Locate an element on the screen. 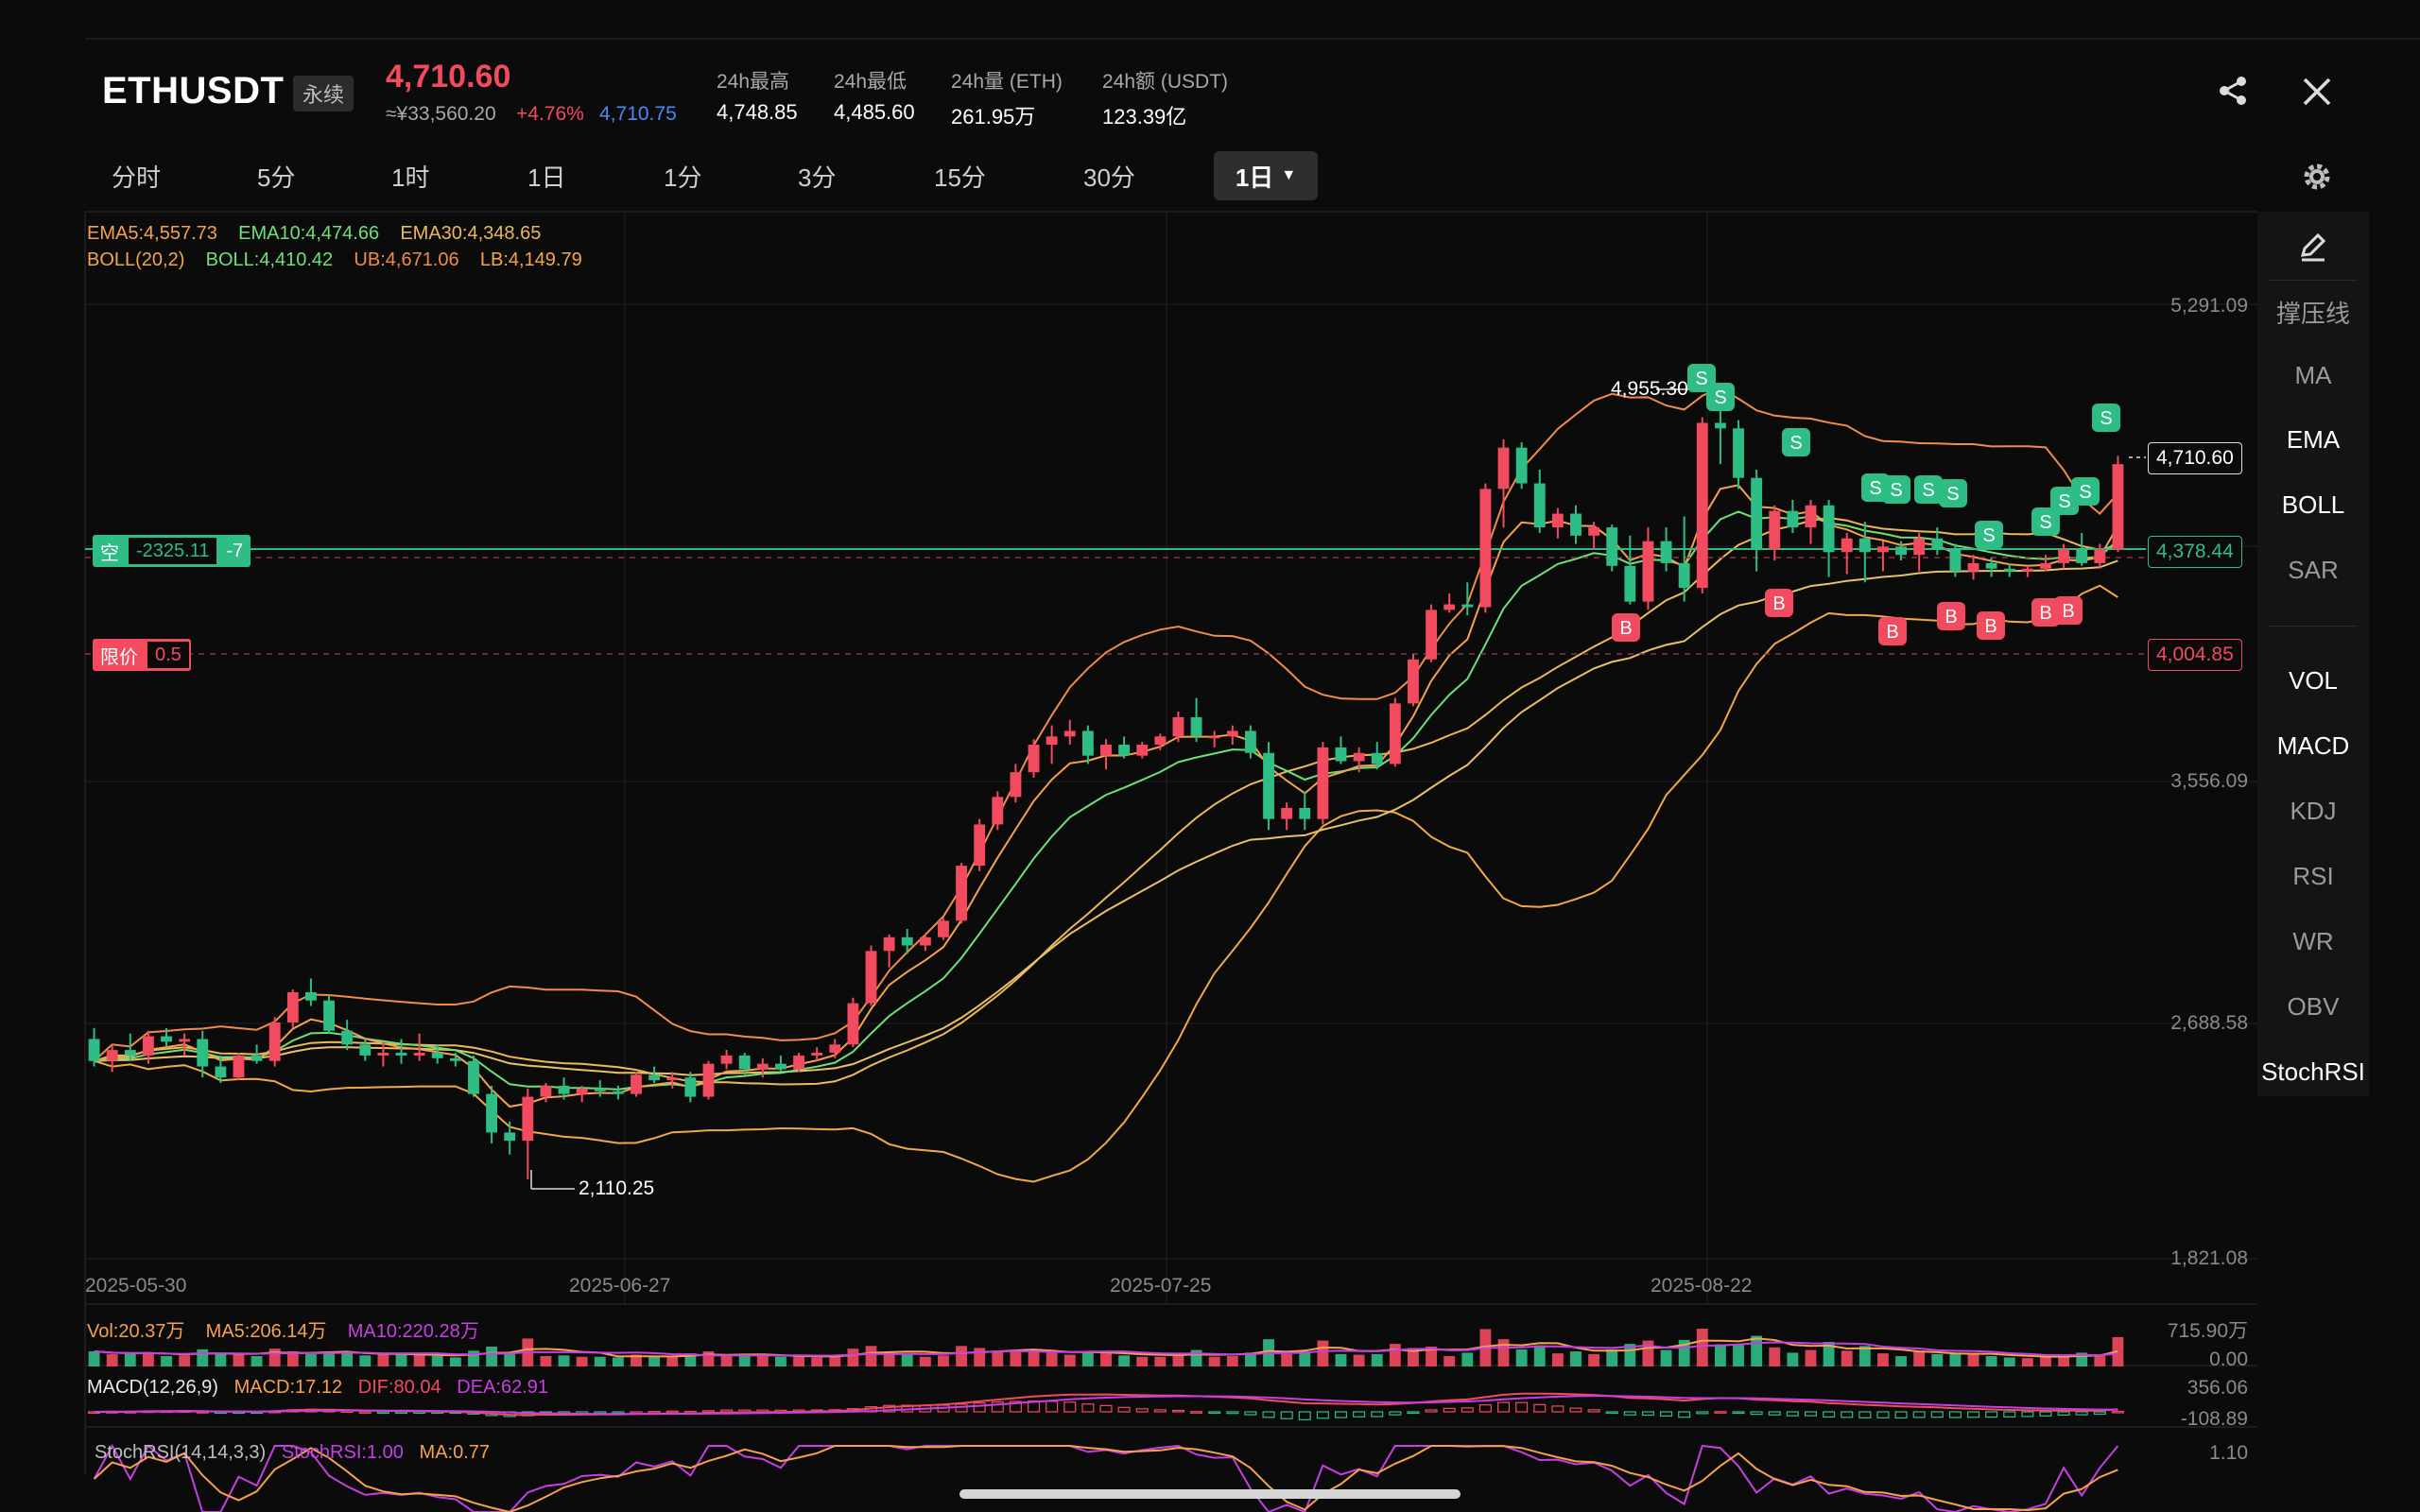 This screenshot has height=1512, width=2420. indicator-wr: WR is located at coordinates (2313, 941).